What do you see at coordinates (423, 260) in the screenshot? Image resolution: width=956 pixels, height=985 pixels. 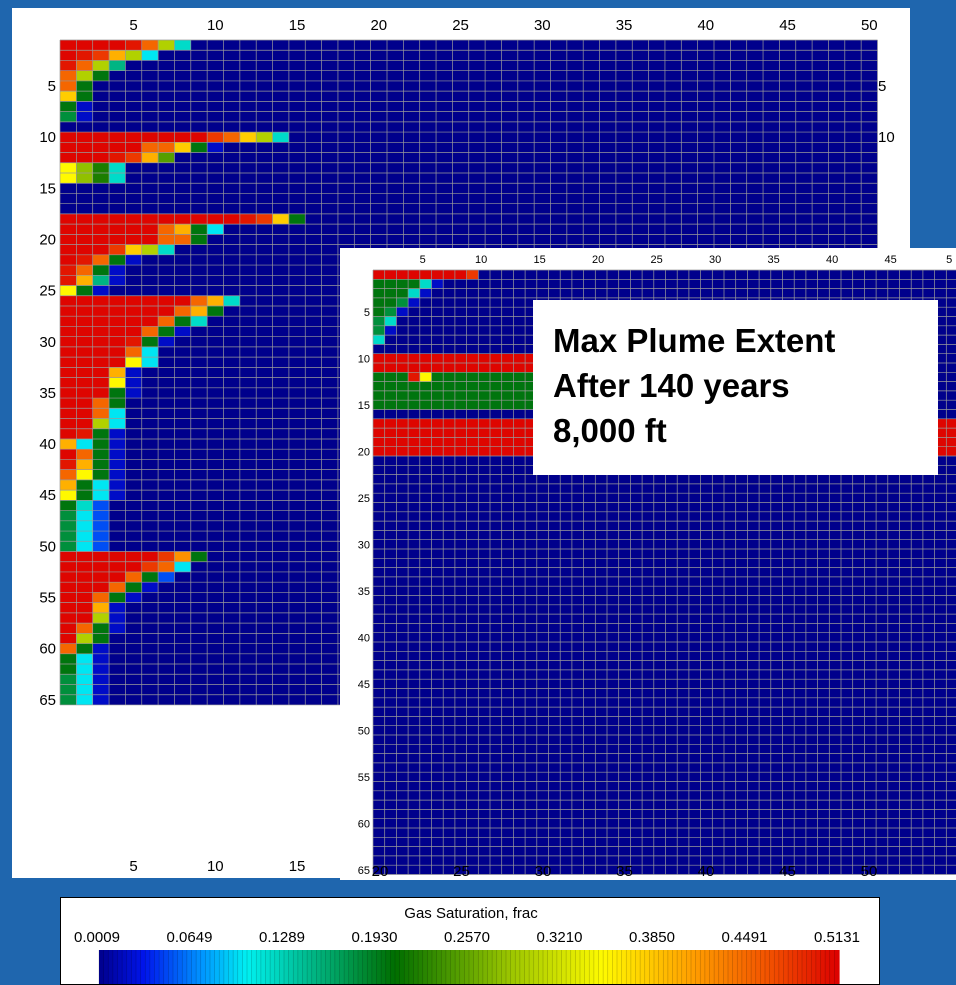 I see `overlay-x-tick-label-top: 5` at bounding box center [423, 260].